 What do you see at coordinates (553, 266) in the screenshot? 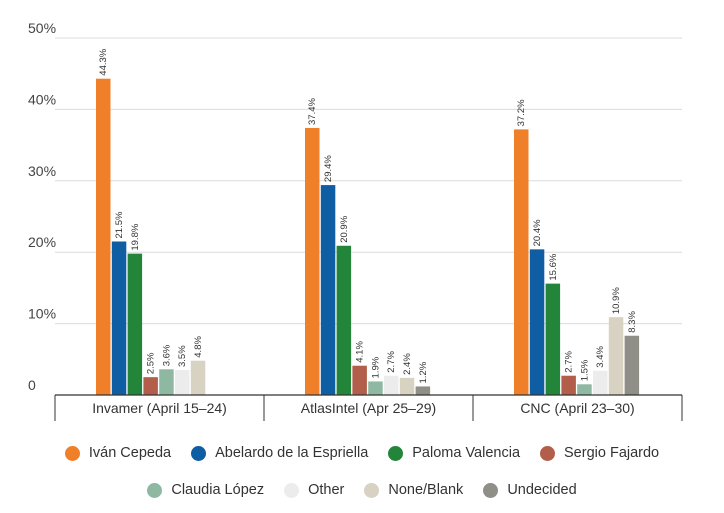
I see `data-label: 15.6%` at bounding box center [553, 266].